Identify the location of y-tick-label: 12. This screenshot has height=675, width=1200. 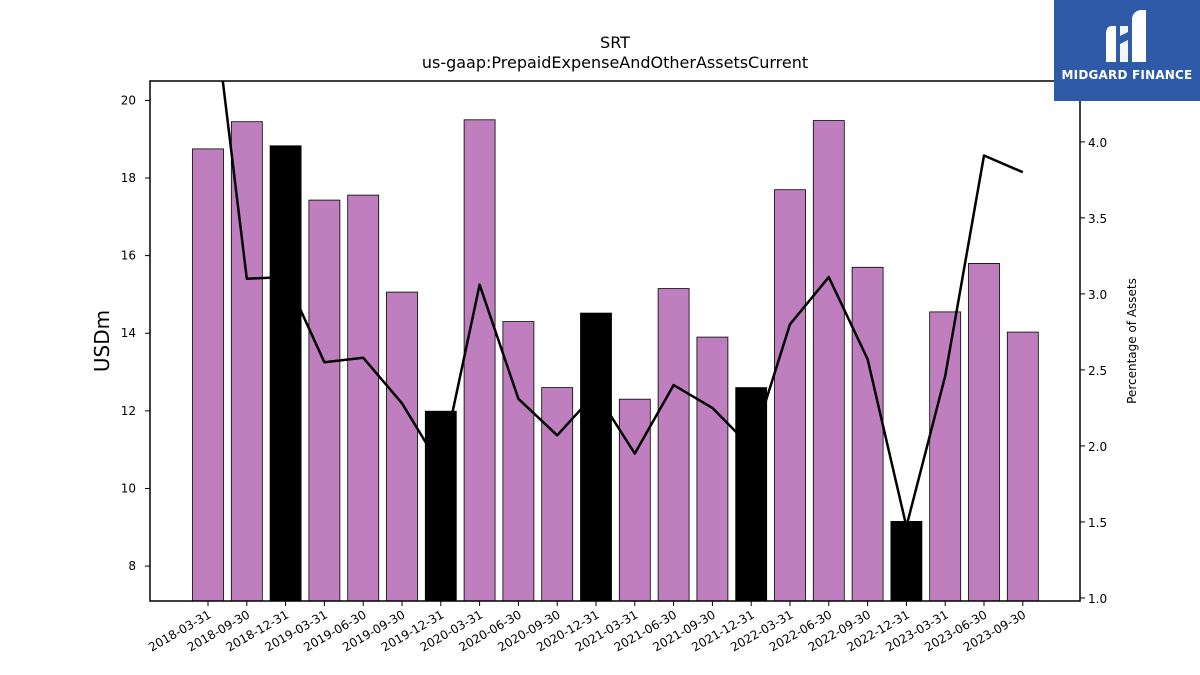
(128, 411).